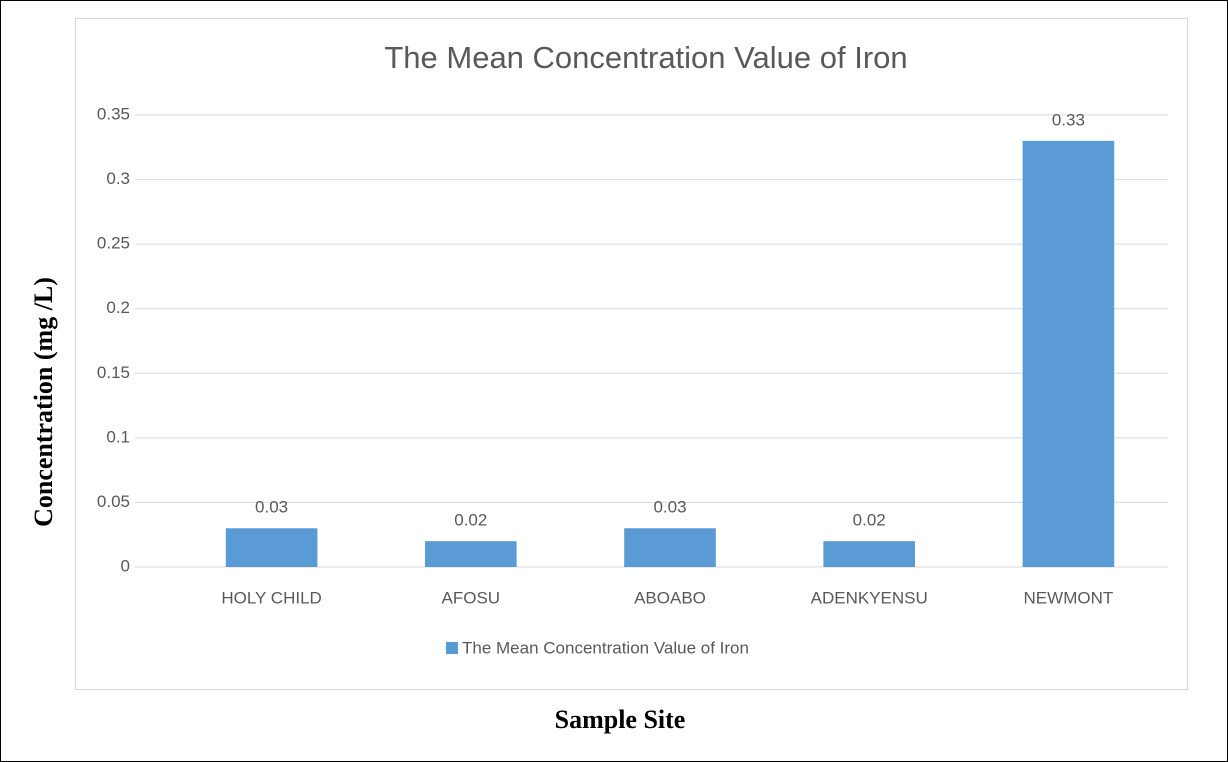  I want to click on y-tick-label: 0.15, so click(113, 372).